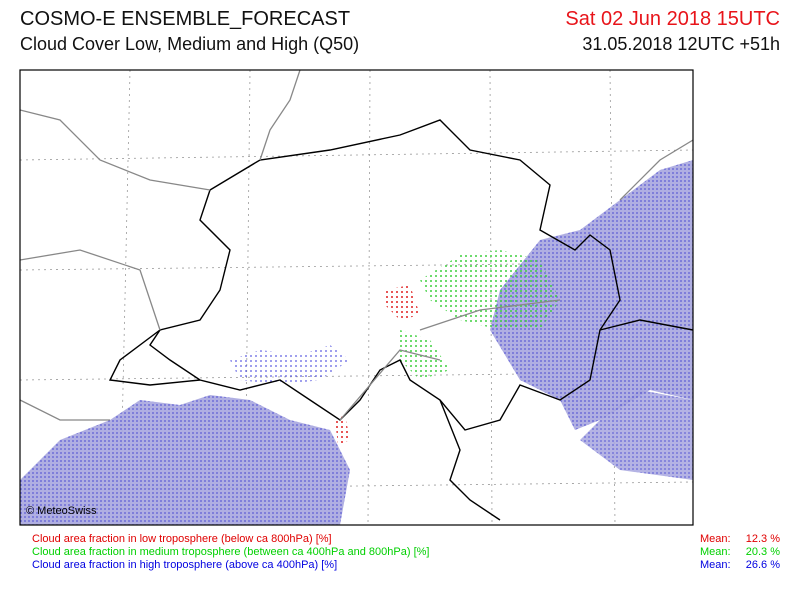 Image resolution: width=800 pixels, height=590 pixels. What do you see at coordinates (762, 552) in the screenshot?
I see `mean-value: 20.3 %` at bounding box center [762, 552].